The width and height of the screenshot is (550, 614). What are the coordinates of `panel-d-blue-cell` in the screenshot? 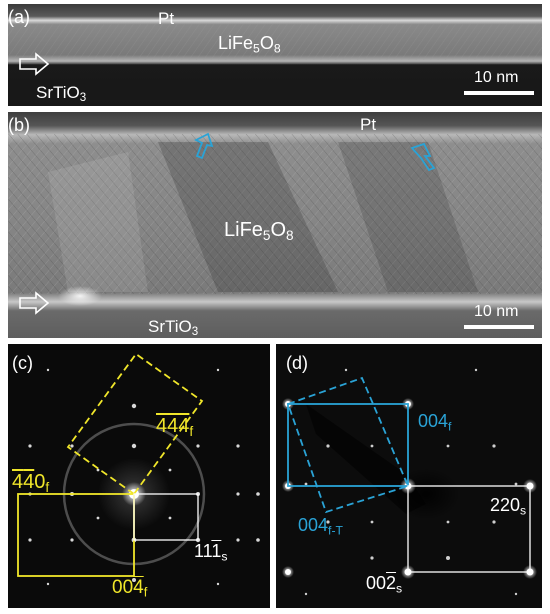 It's located at (348, 445).